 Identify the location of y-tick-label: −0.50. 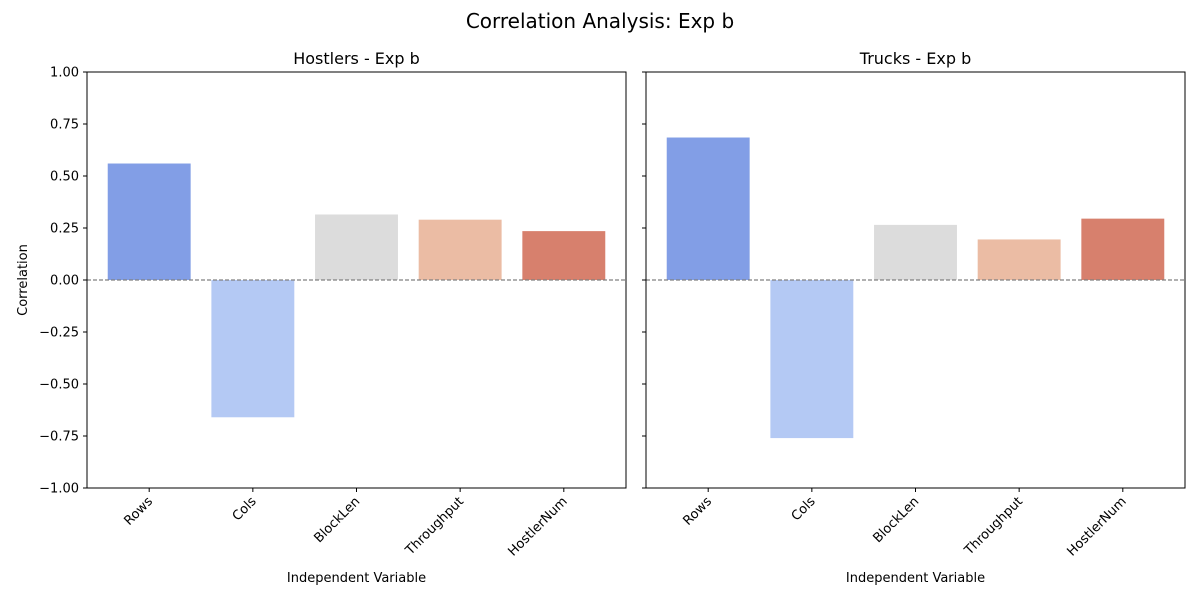
(59, 385).